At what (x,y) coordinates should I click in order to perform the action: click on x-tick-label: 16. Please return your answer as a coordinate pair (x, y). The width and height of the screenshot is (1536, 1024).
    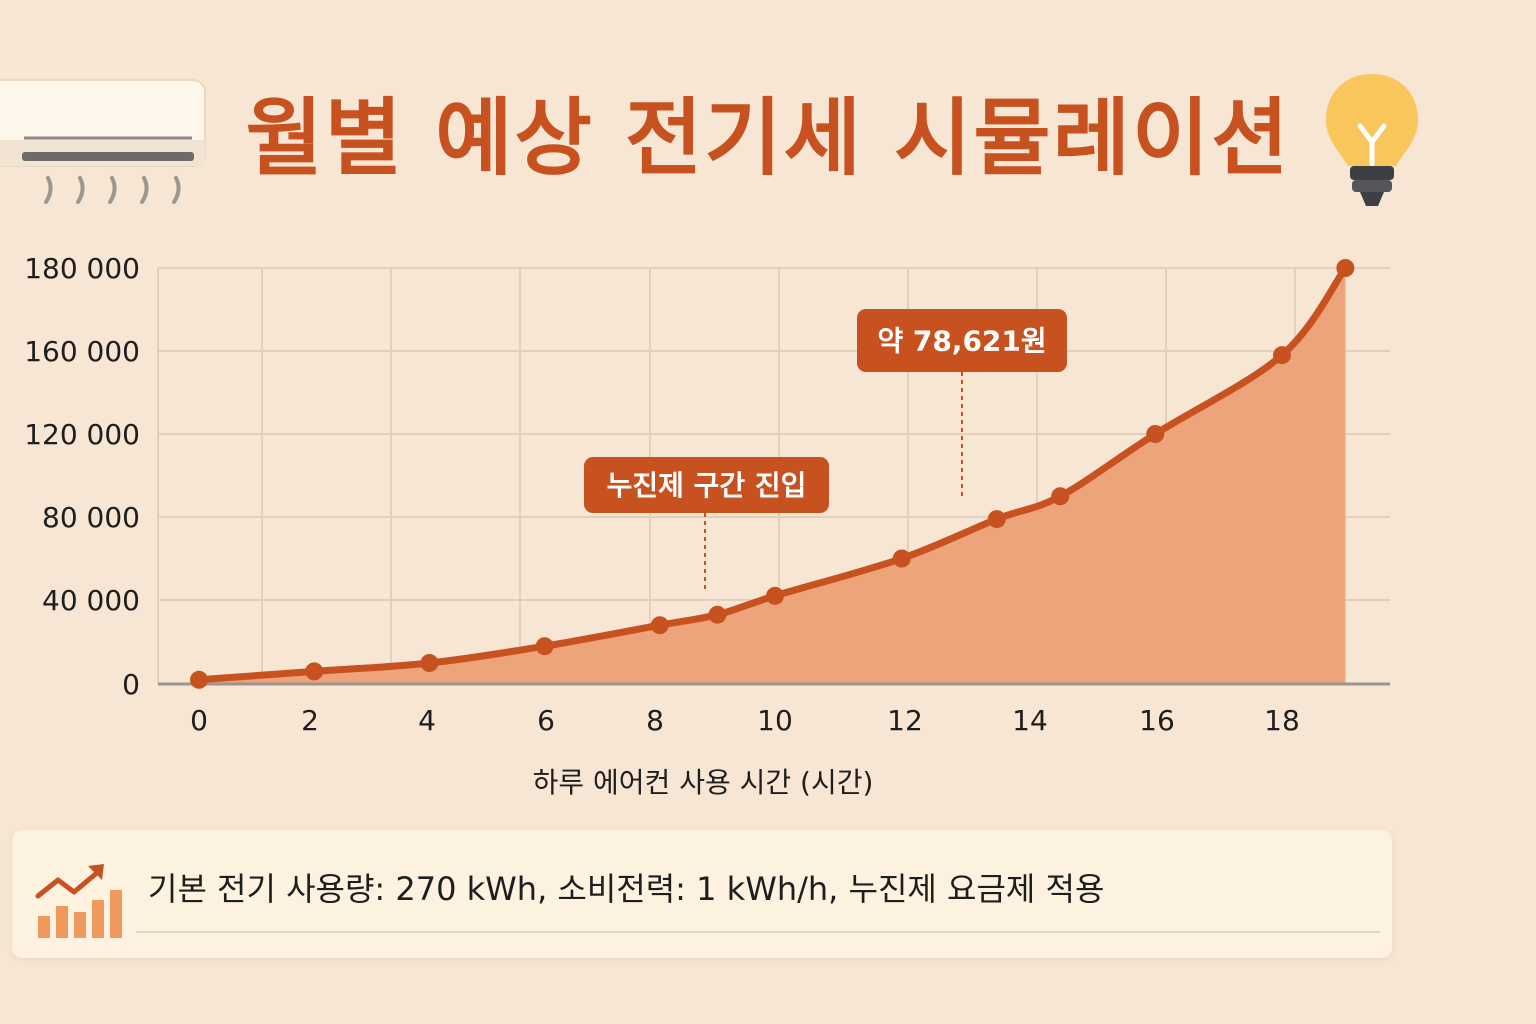
    Looking at the image, I should click on (1157, 720).